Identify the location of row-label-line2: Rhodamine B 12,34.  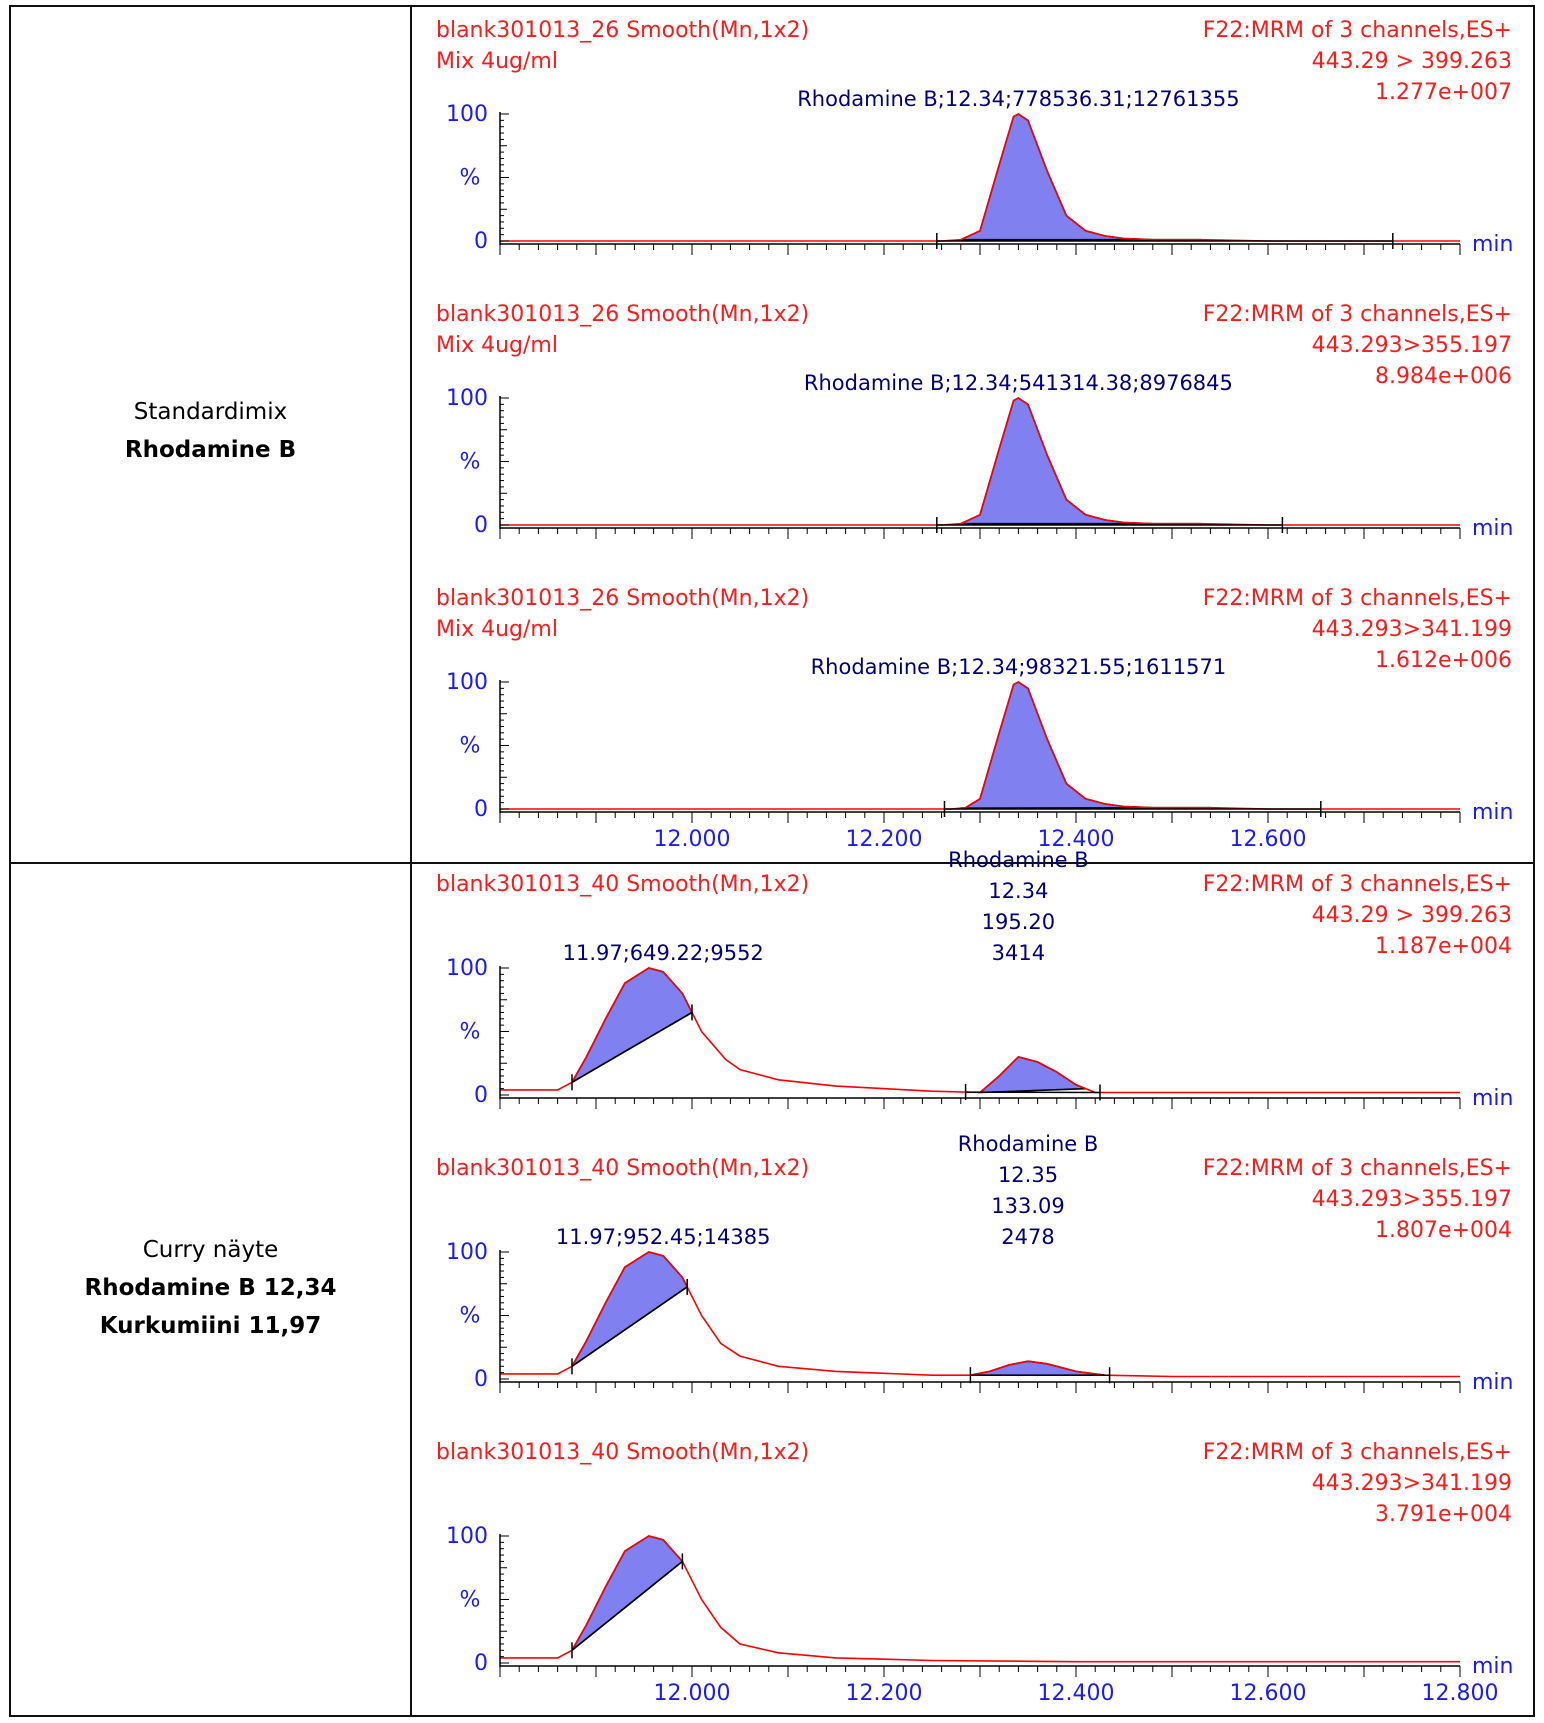
(210, 1288).